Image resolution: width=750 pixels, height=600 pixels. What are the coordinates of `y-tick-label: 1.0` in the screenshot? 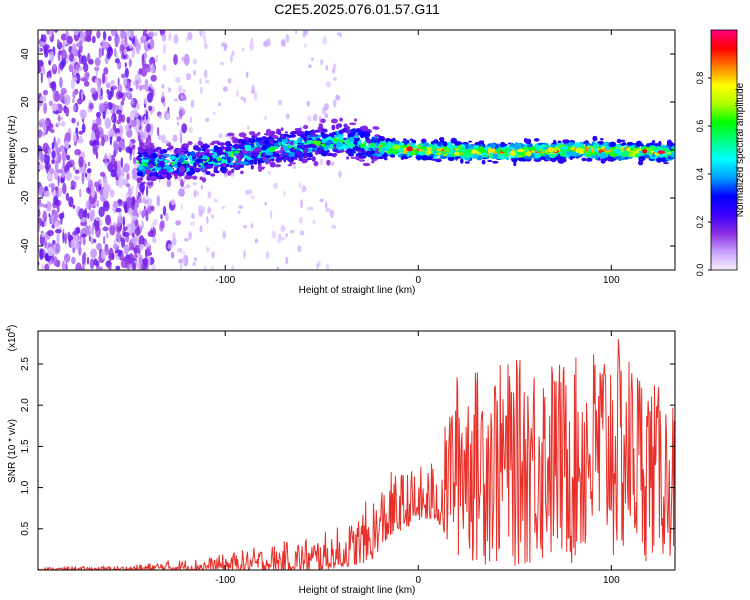 It's located at (25, 487).